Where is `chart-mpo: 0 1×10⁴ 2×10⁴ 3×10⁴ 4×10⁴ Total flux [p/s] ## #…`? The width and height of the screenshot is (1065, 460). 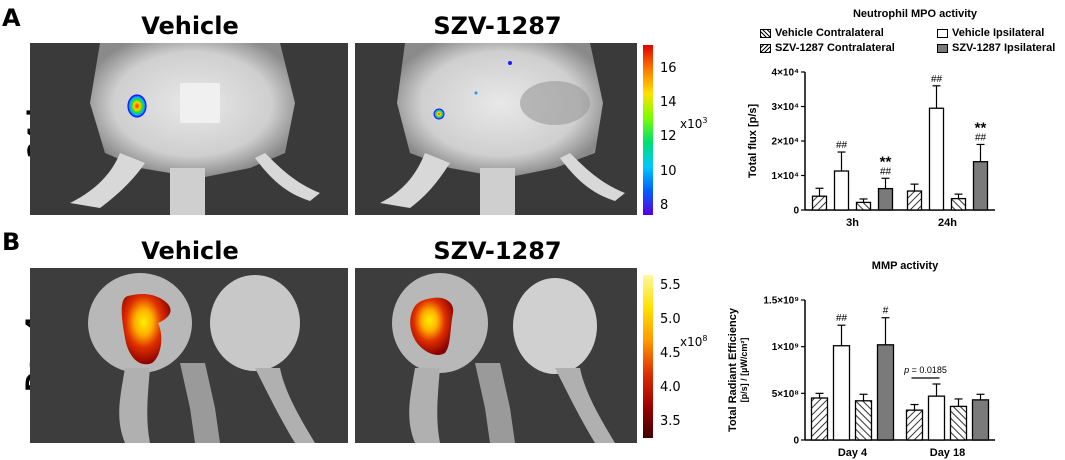 chart-mpo: 0 1×10⁴ 2×10⁴ 3×10⁴ 4×10⁴ Total flux [p/s] ## #… is located at coordinates (871, 148).